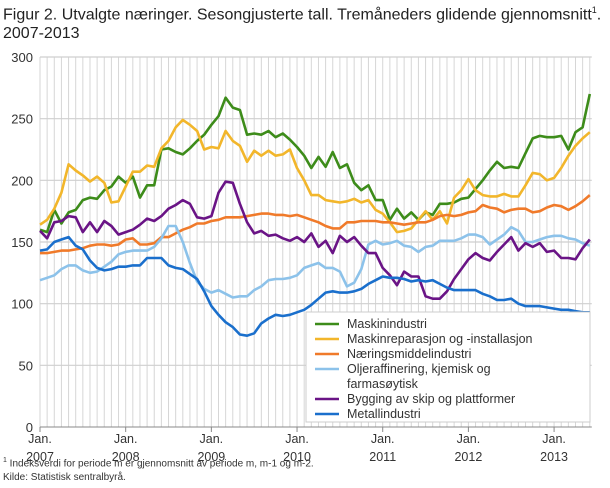 The height and width of the screenshot is (488, 610). I want to click on title-years: . 2007-2013, so click(302, 24).